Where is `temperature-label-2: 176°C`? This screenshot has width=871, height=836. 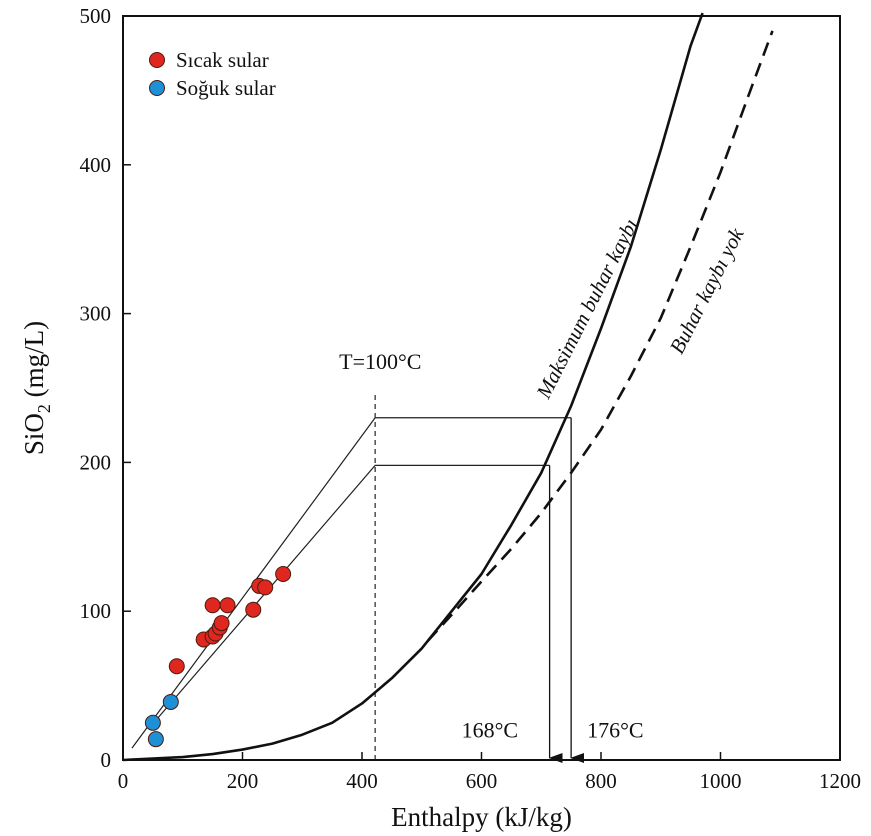 temperature-label-2: 176°C is located at coordinates (615, 730).